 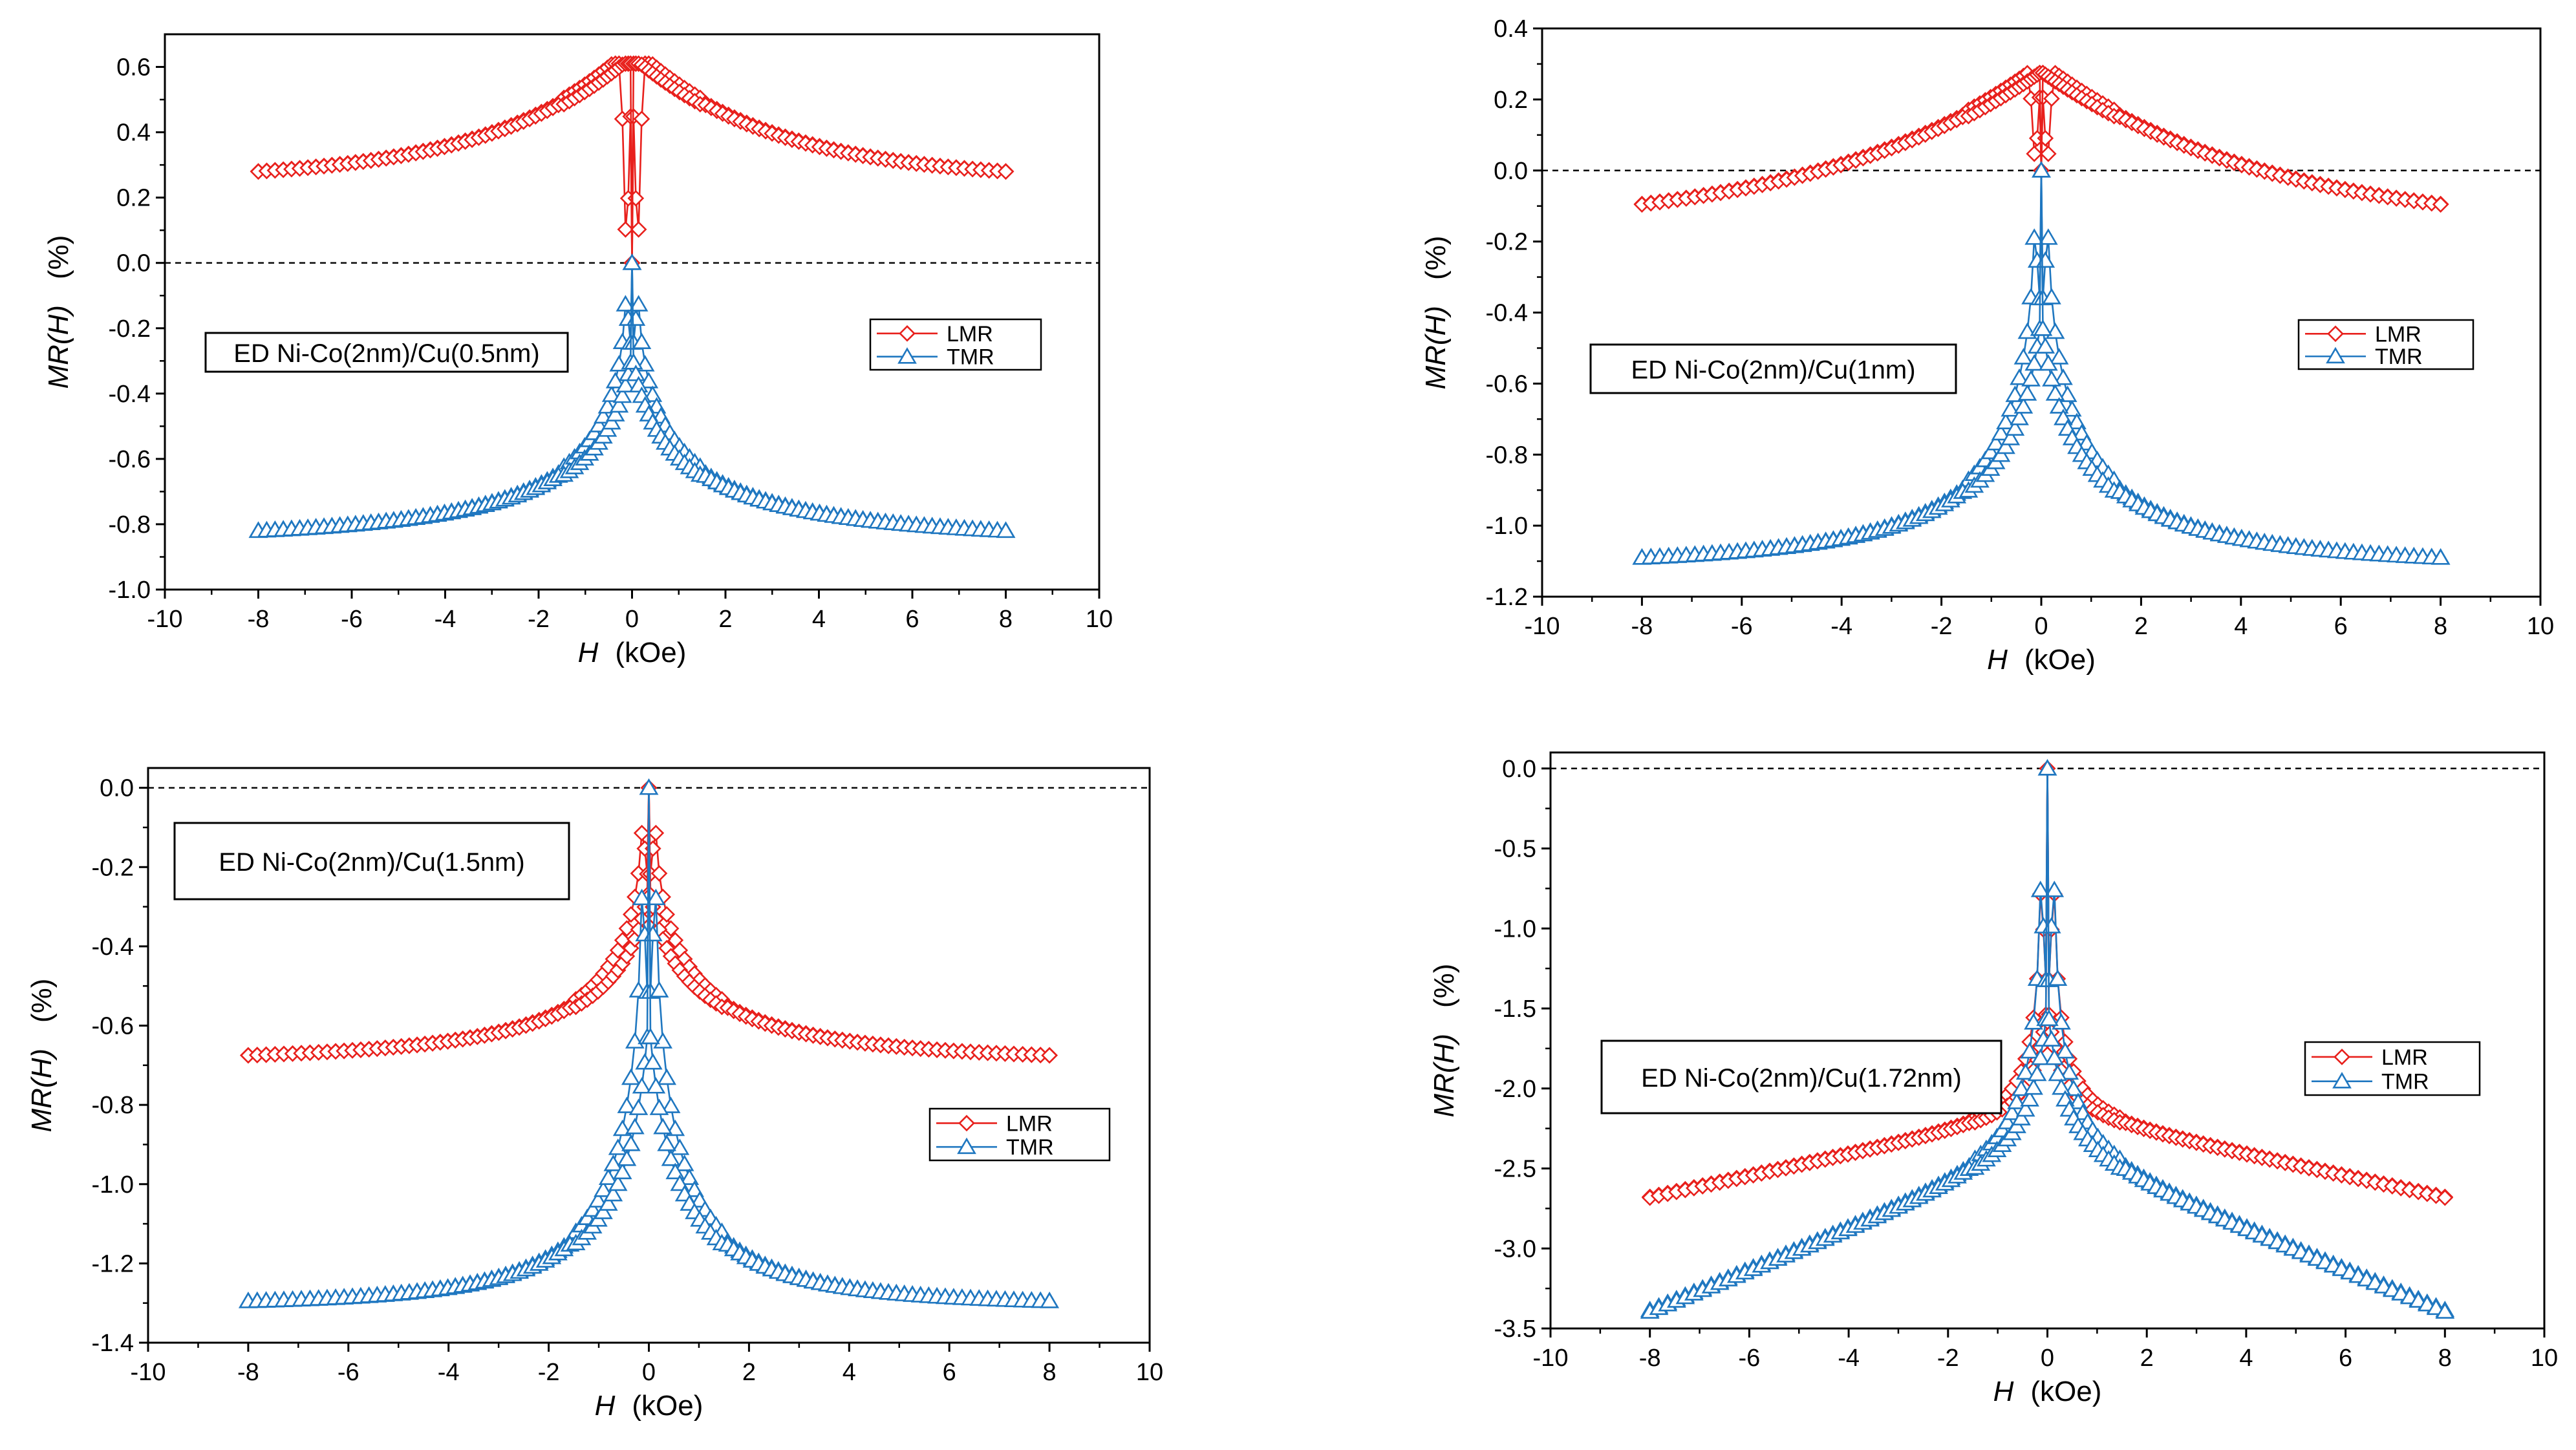 I want to click on y-tick-label: 0.2, so click(x=133, y=199).